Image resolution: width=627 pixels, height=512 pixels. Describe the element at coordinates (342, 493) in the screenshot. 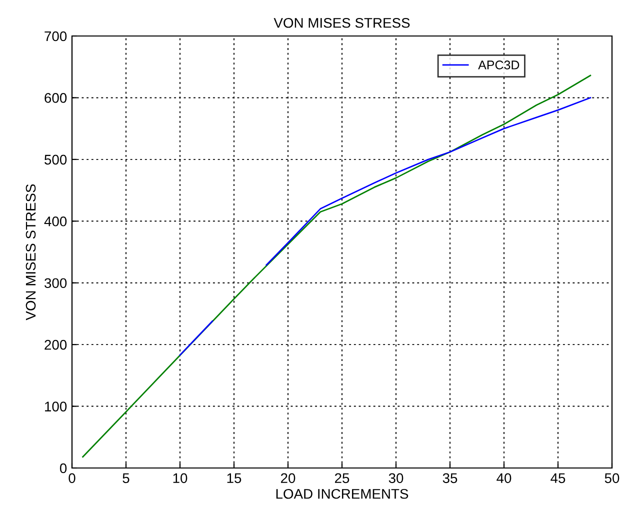

I see `x-axis-title: LOAD INCREMENTS` at that location.